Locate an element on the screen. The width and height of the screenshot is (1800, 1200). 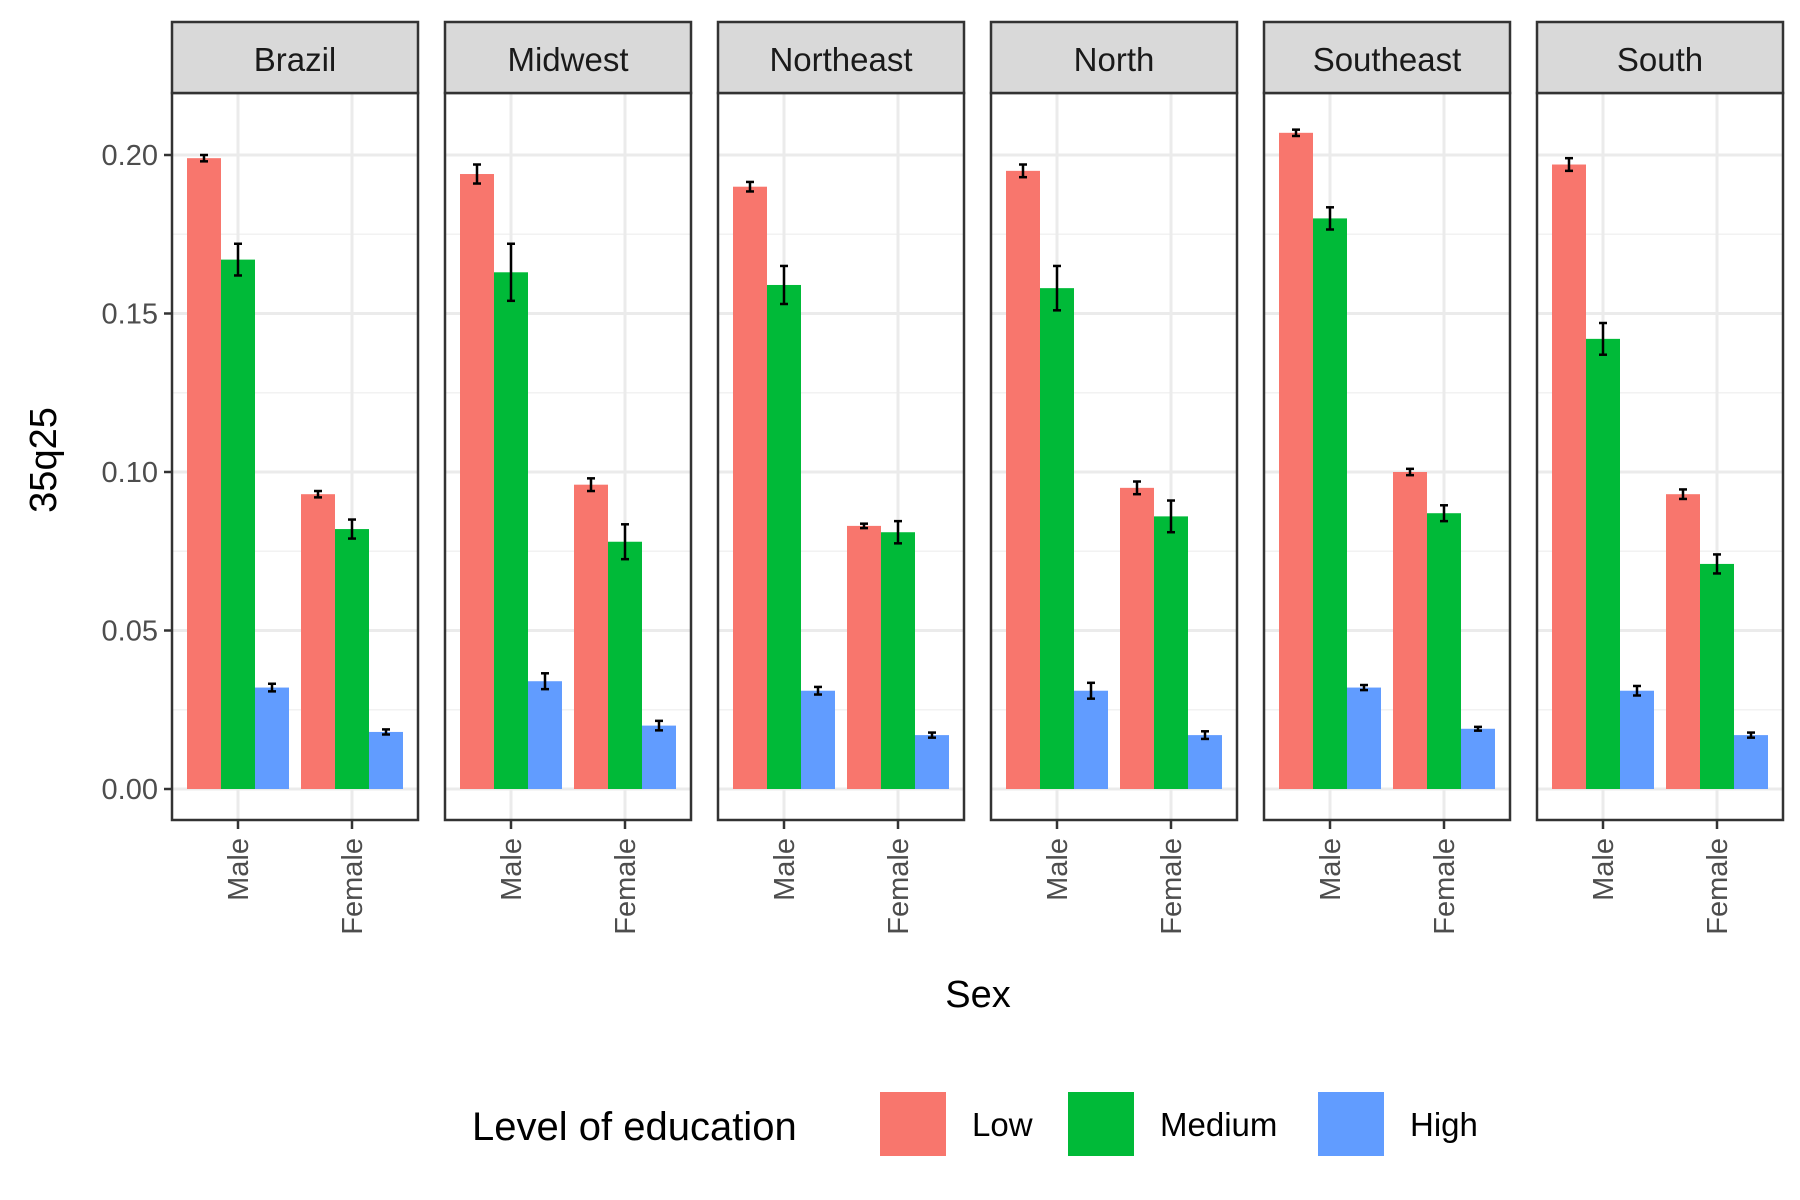
bar-medium-male-south is located at coordinates (1603, 563).